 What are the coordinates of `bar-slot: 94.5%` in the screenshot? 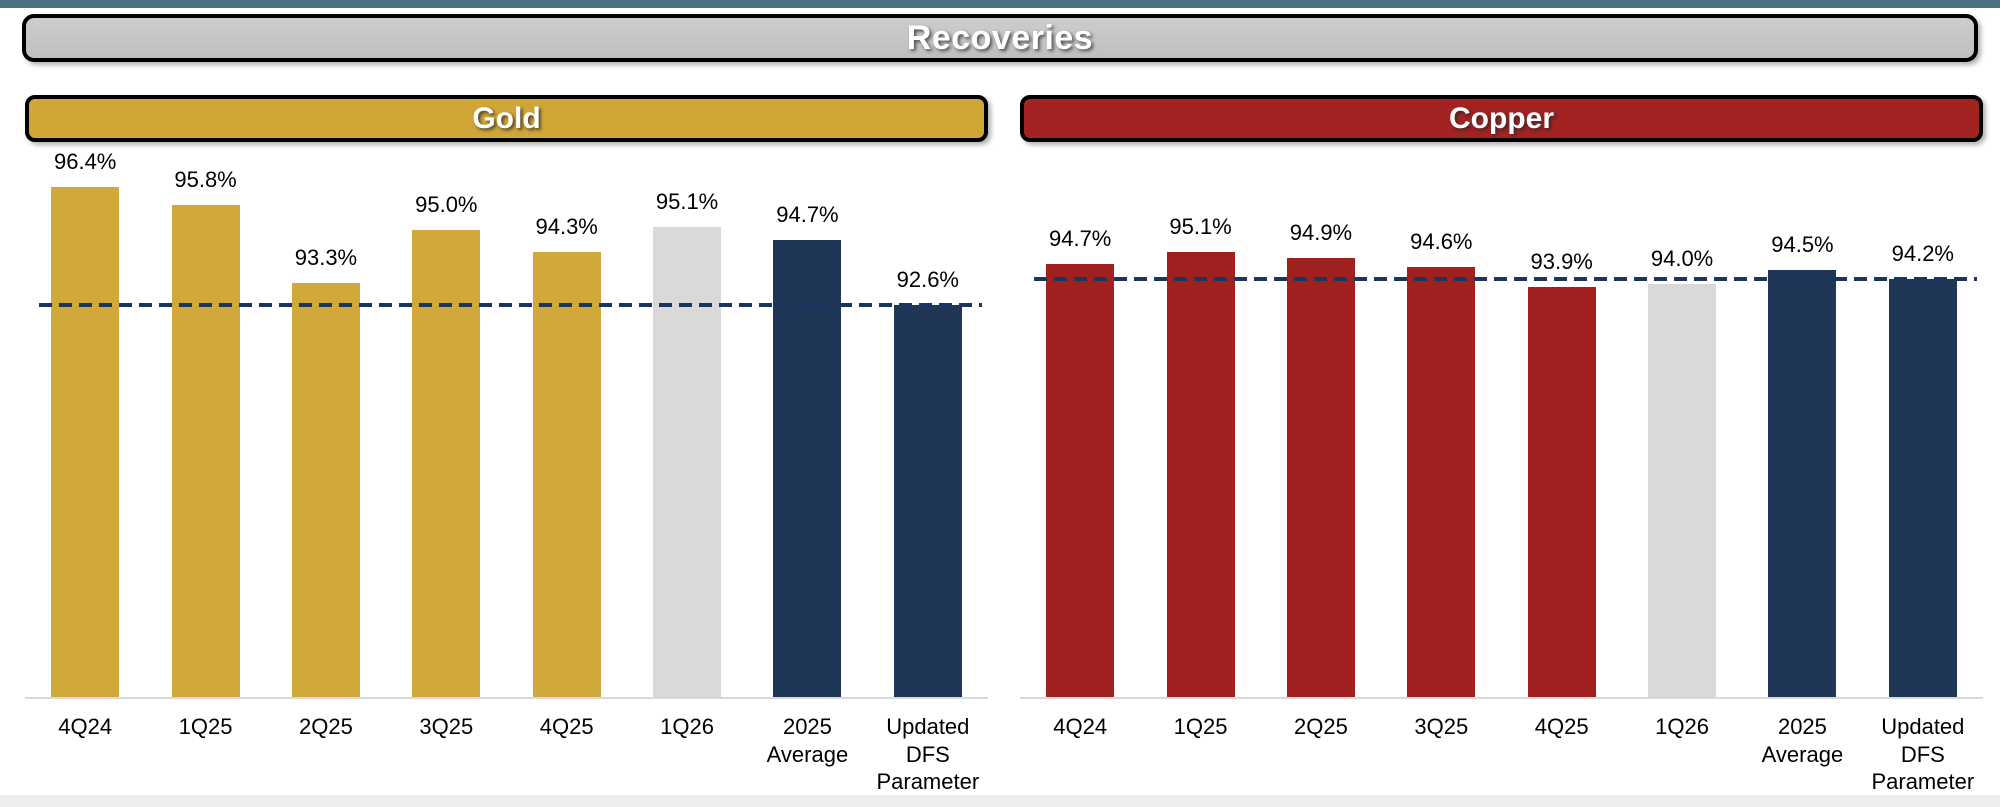 It's located at (1802, 419).